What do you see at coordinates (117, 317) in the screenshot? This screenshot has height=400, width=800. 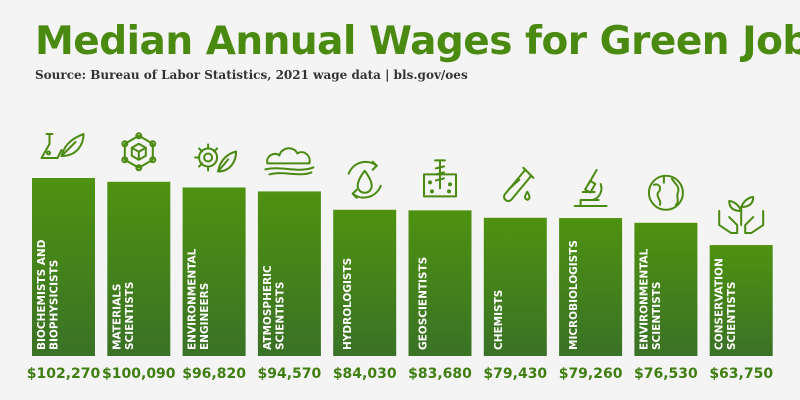 I see `bar-category-line: MATERIALS` at bounding box center [117, 317].